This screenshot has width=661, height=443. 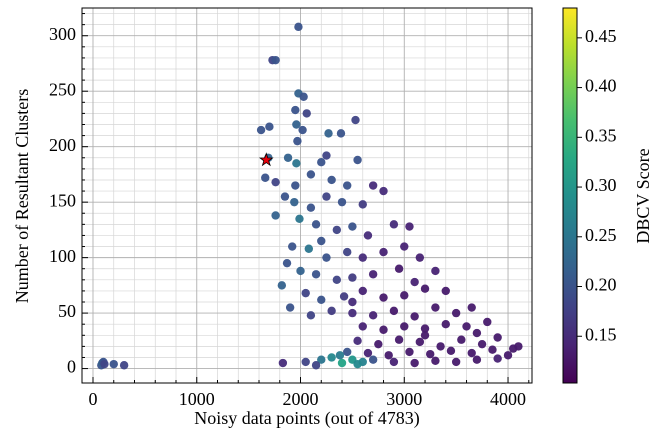 What do you see at coordinates (266, 159) in the screenshot?
I see `highlight-star` at bounding box center [266, 159].